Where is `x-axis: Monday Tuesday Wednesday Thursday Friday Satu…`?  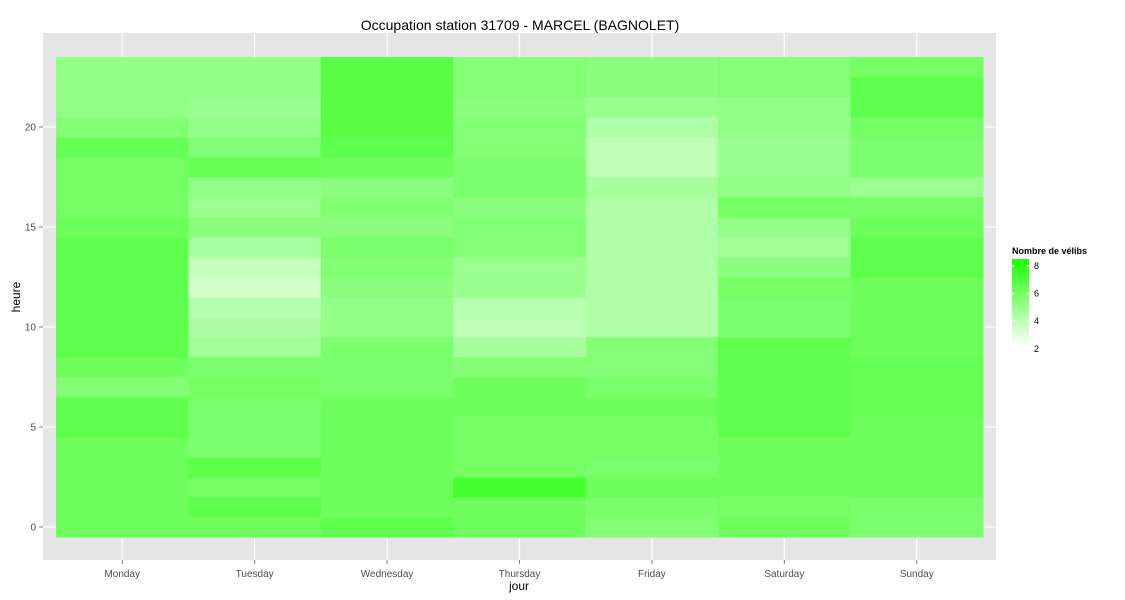 x-axis: Monday Tuesday Wednesday Thursday Friday Satu… is located at coordinates (519, 570).